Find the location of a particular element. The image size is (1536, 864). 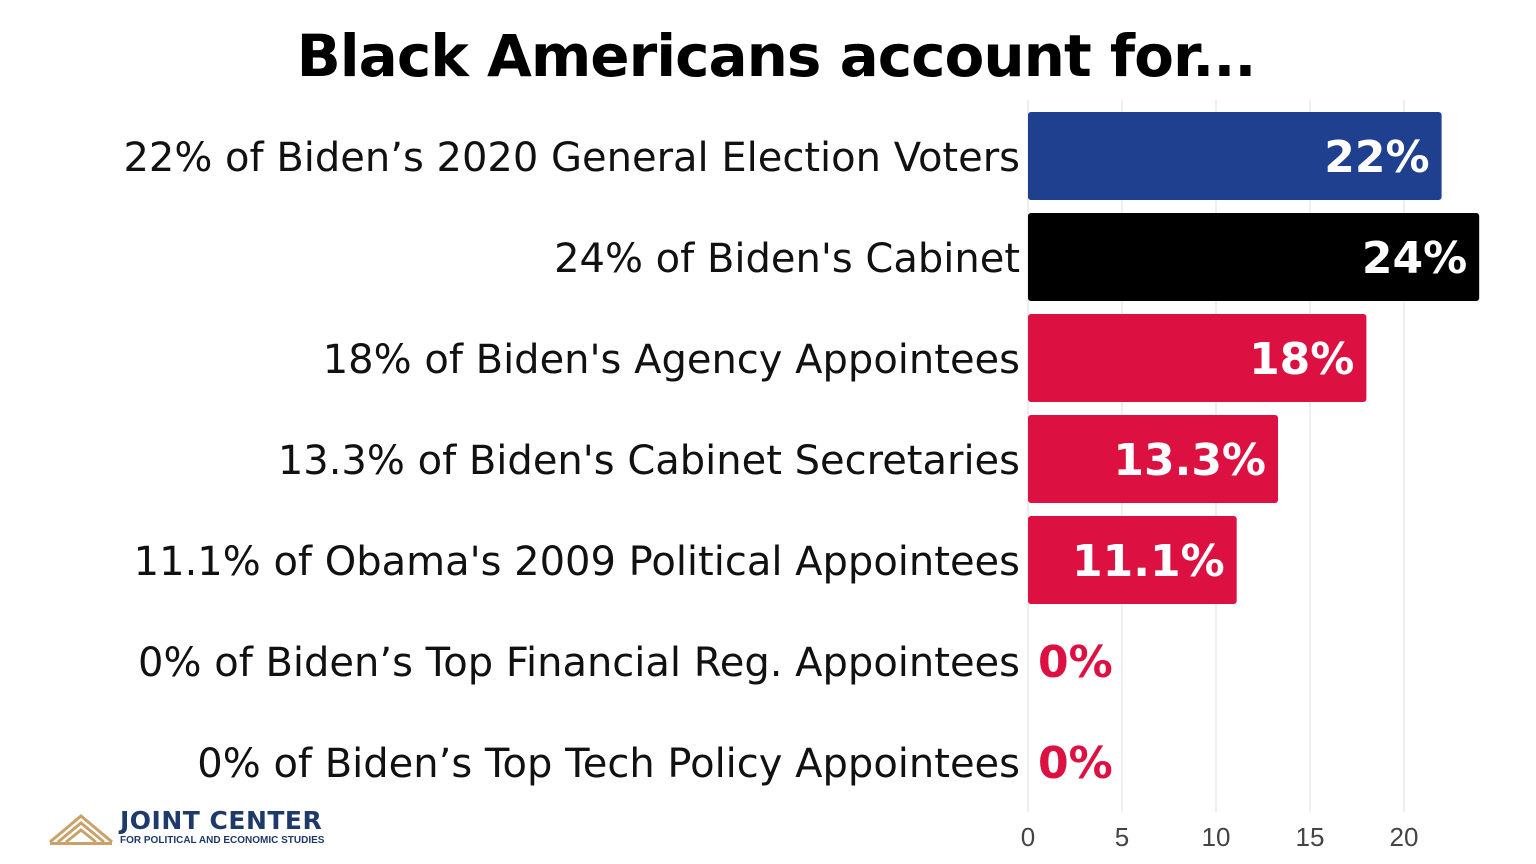

logo-name: JOINT CENTER is located at coordinates (221, 820).